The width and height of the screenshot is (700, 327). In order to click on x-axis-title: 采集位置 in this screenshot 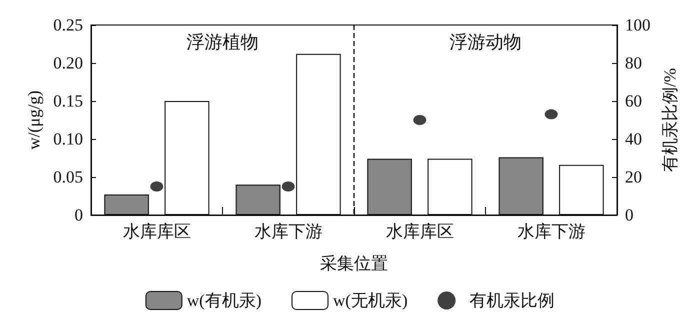, I will do `click(354, 263)`.